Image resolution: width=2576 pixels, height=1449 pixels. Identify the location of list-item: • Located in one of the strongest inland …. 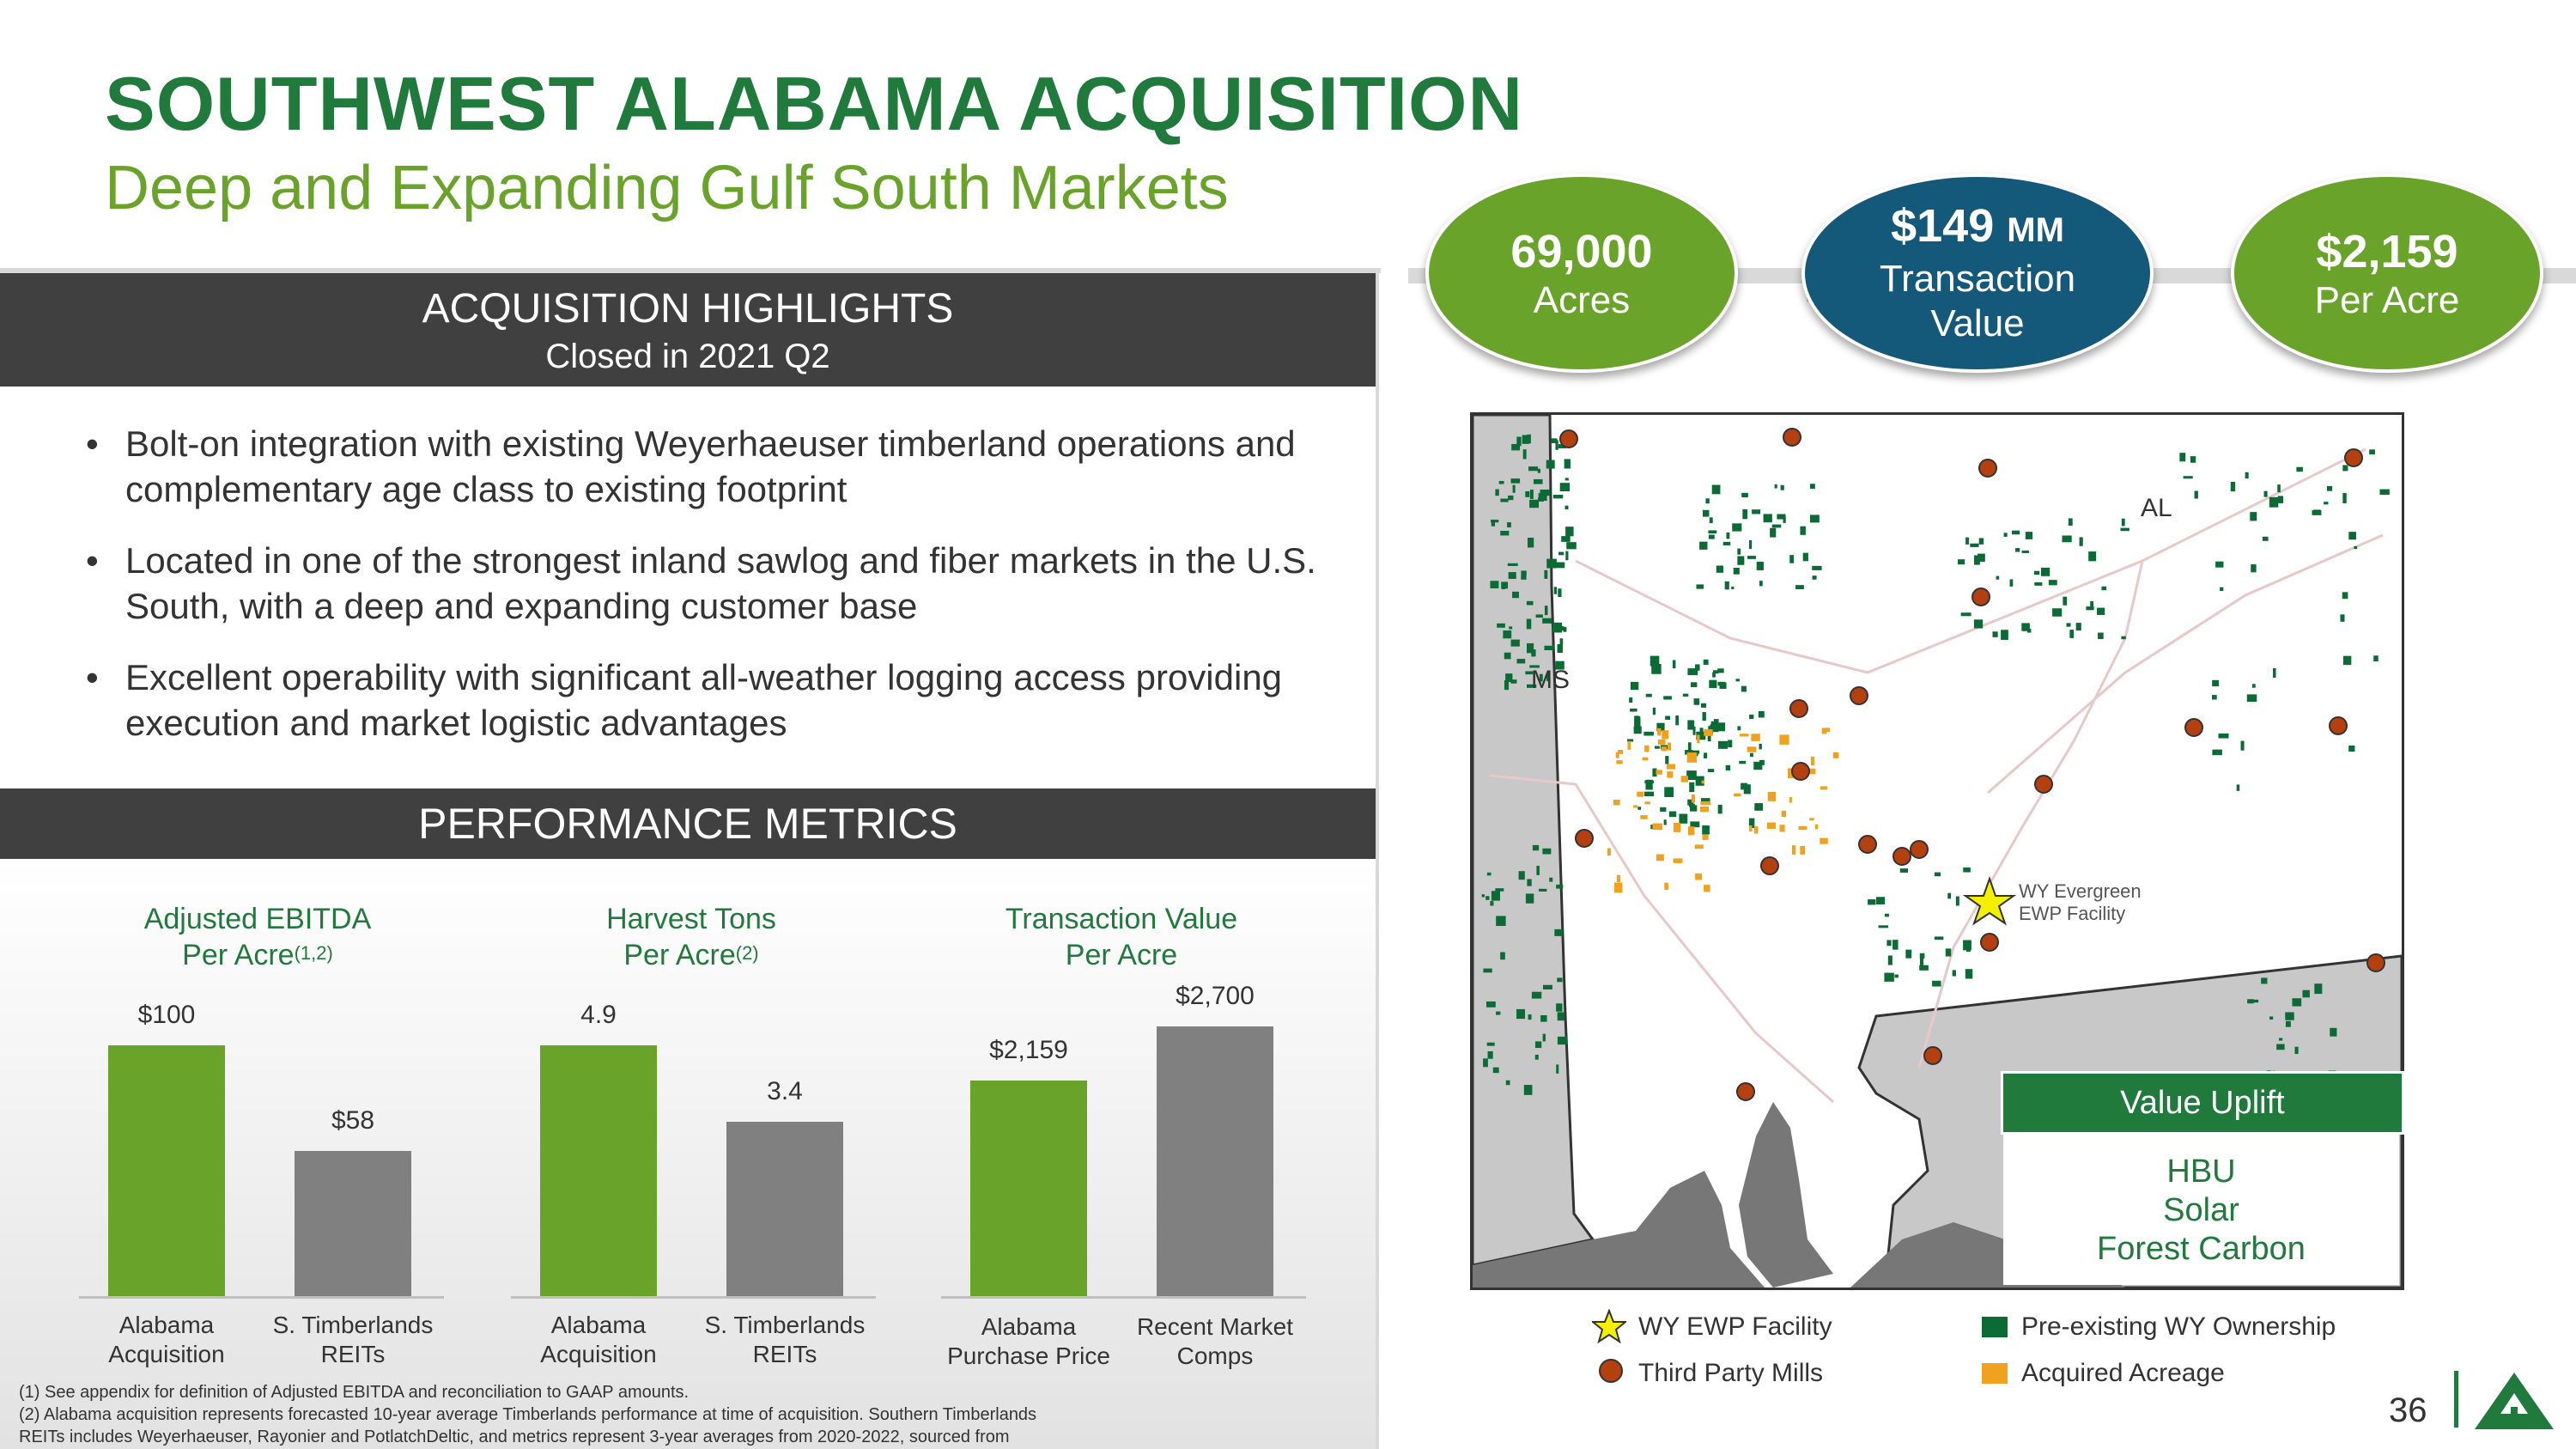
(708, 583).